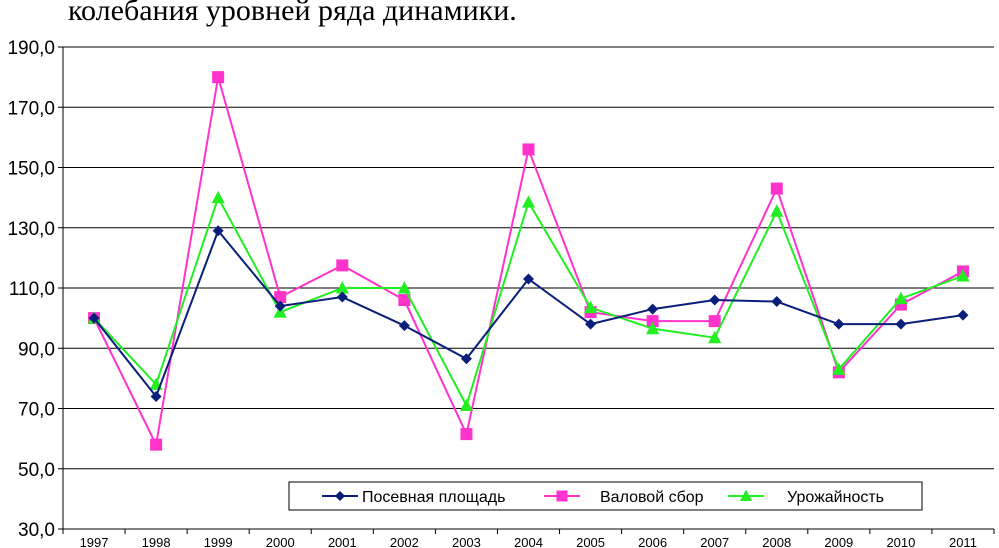  Describe the element at coordinates (31, 108) in the screenshot. I see `y-tick-label: 170,0` at that location.